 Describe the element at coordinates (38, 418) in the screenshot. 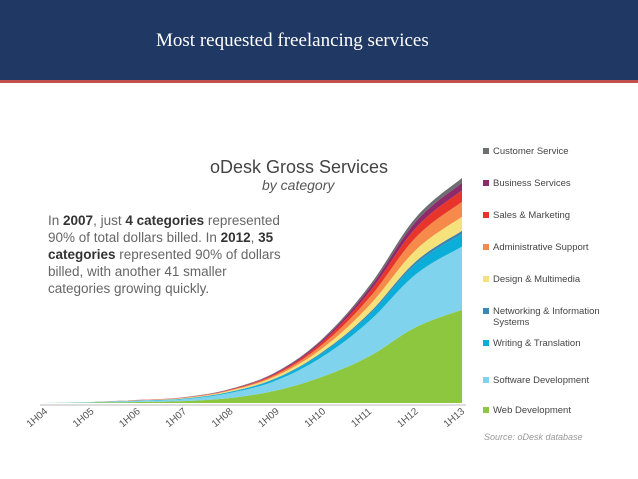

I see `x-tick-label-1h04: 1H04` at that location.